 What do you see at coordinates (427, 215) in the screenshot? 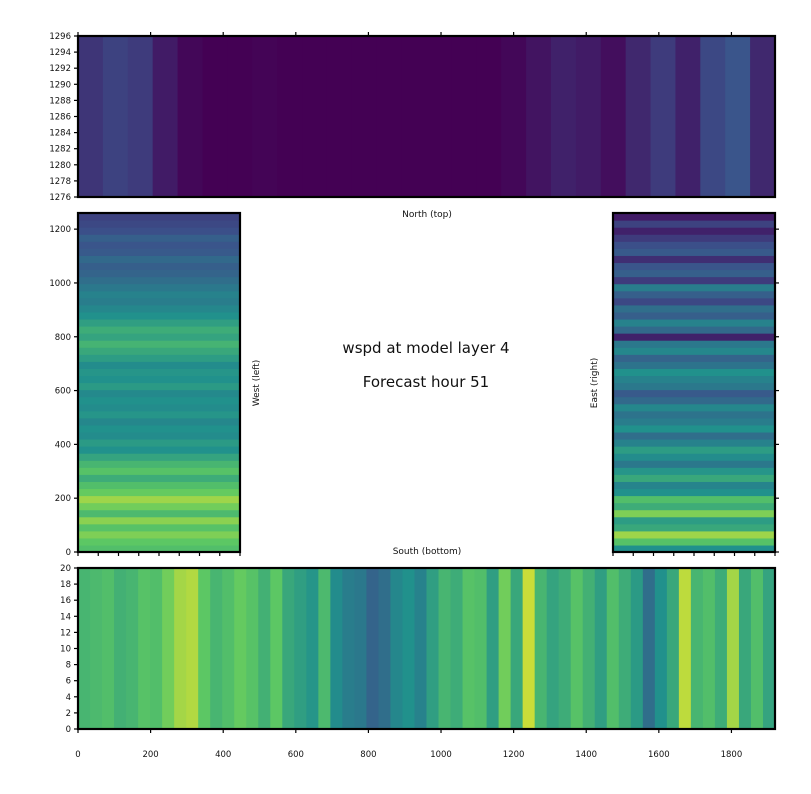
I see `north-xlabel: North (top)` at bounding box center [427, 215].